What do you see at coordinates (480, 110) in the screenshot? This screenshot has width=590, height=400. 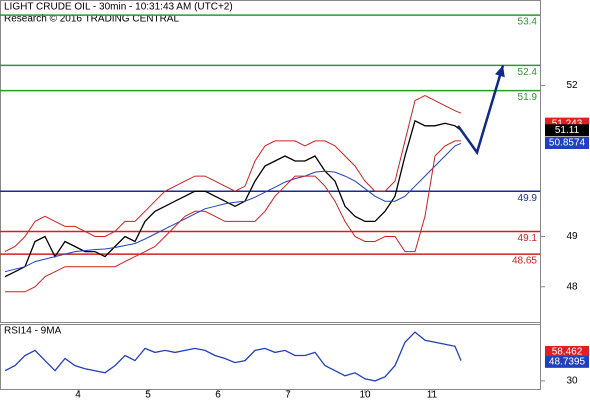 I see `forecast-arrow` at bounding box center [480, 110].